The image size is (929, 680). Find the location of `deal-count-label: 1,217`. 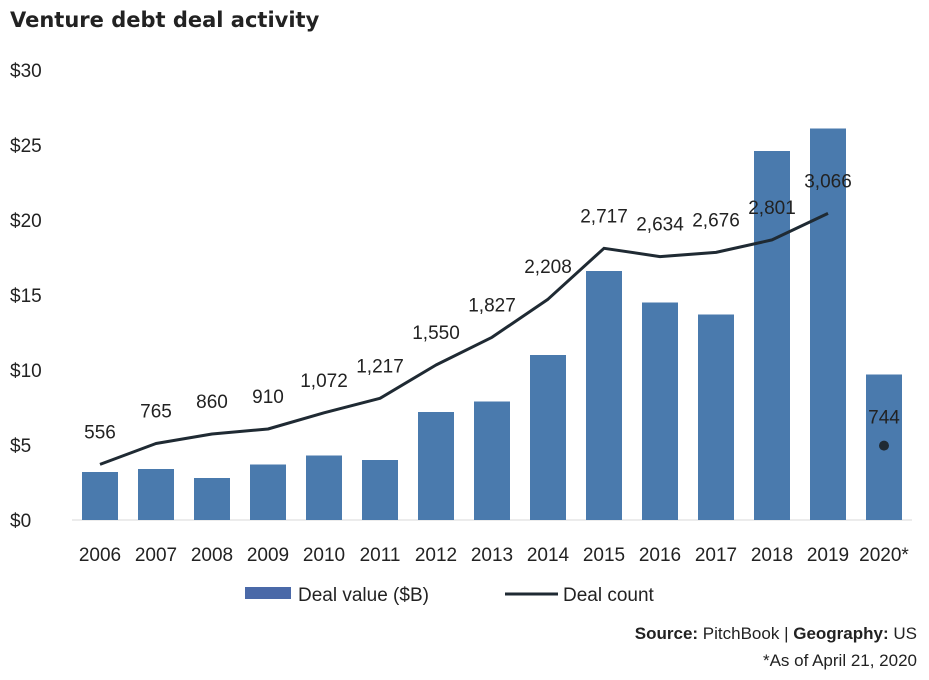

deal-count-label: 1,217 is located at coordinates (380, 366).